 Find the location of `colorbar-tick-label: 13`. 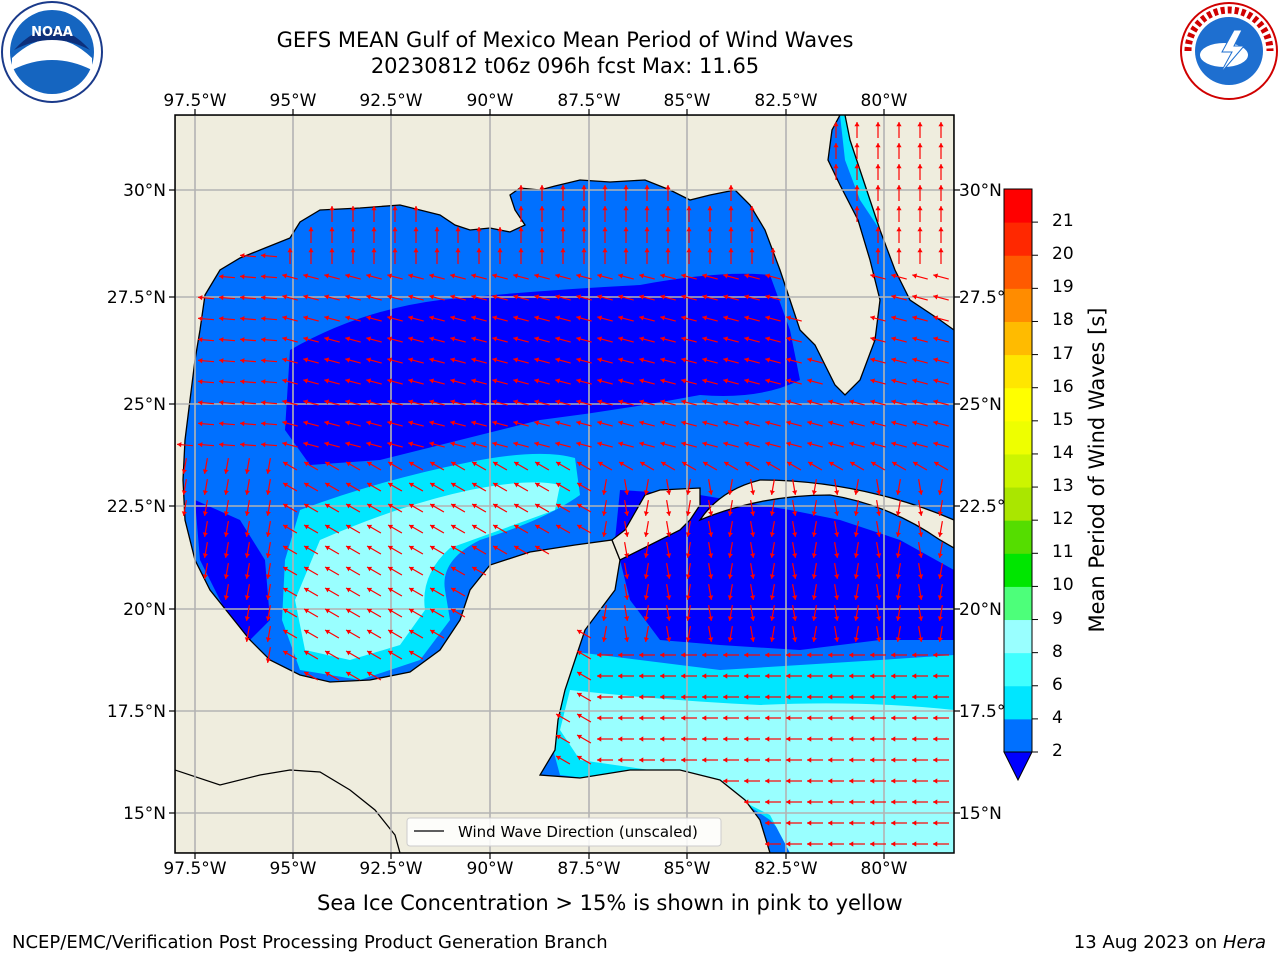

colorbar-tick-label: 13 is located at coordinates (1063, 486).